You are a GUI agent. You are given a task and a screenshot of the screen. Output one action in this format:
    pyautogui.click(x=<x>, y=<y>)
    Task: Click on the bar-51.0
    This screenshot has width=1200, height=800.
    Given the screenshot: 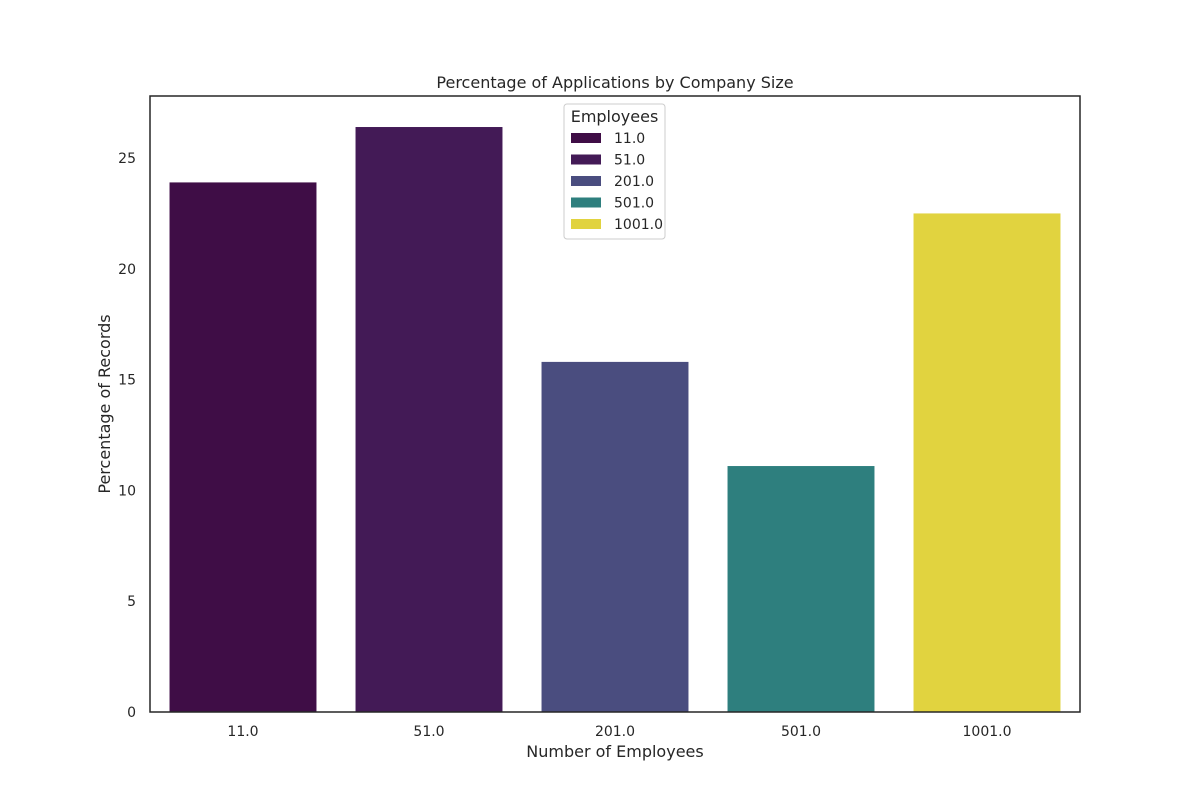 What is the action you would take?
    pyautogui.click(x=429, y=419)
    